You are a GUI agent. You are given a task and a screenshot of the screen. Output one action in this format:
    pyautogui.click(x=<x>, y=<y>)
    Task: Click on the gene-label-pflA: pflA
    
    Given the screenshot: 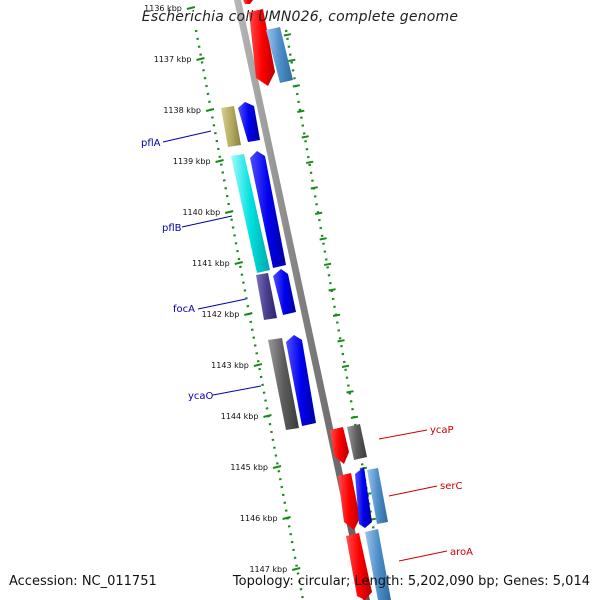 What is the action you would take?
    pyautogui.click(x=151, y=143)
    